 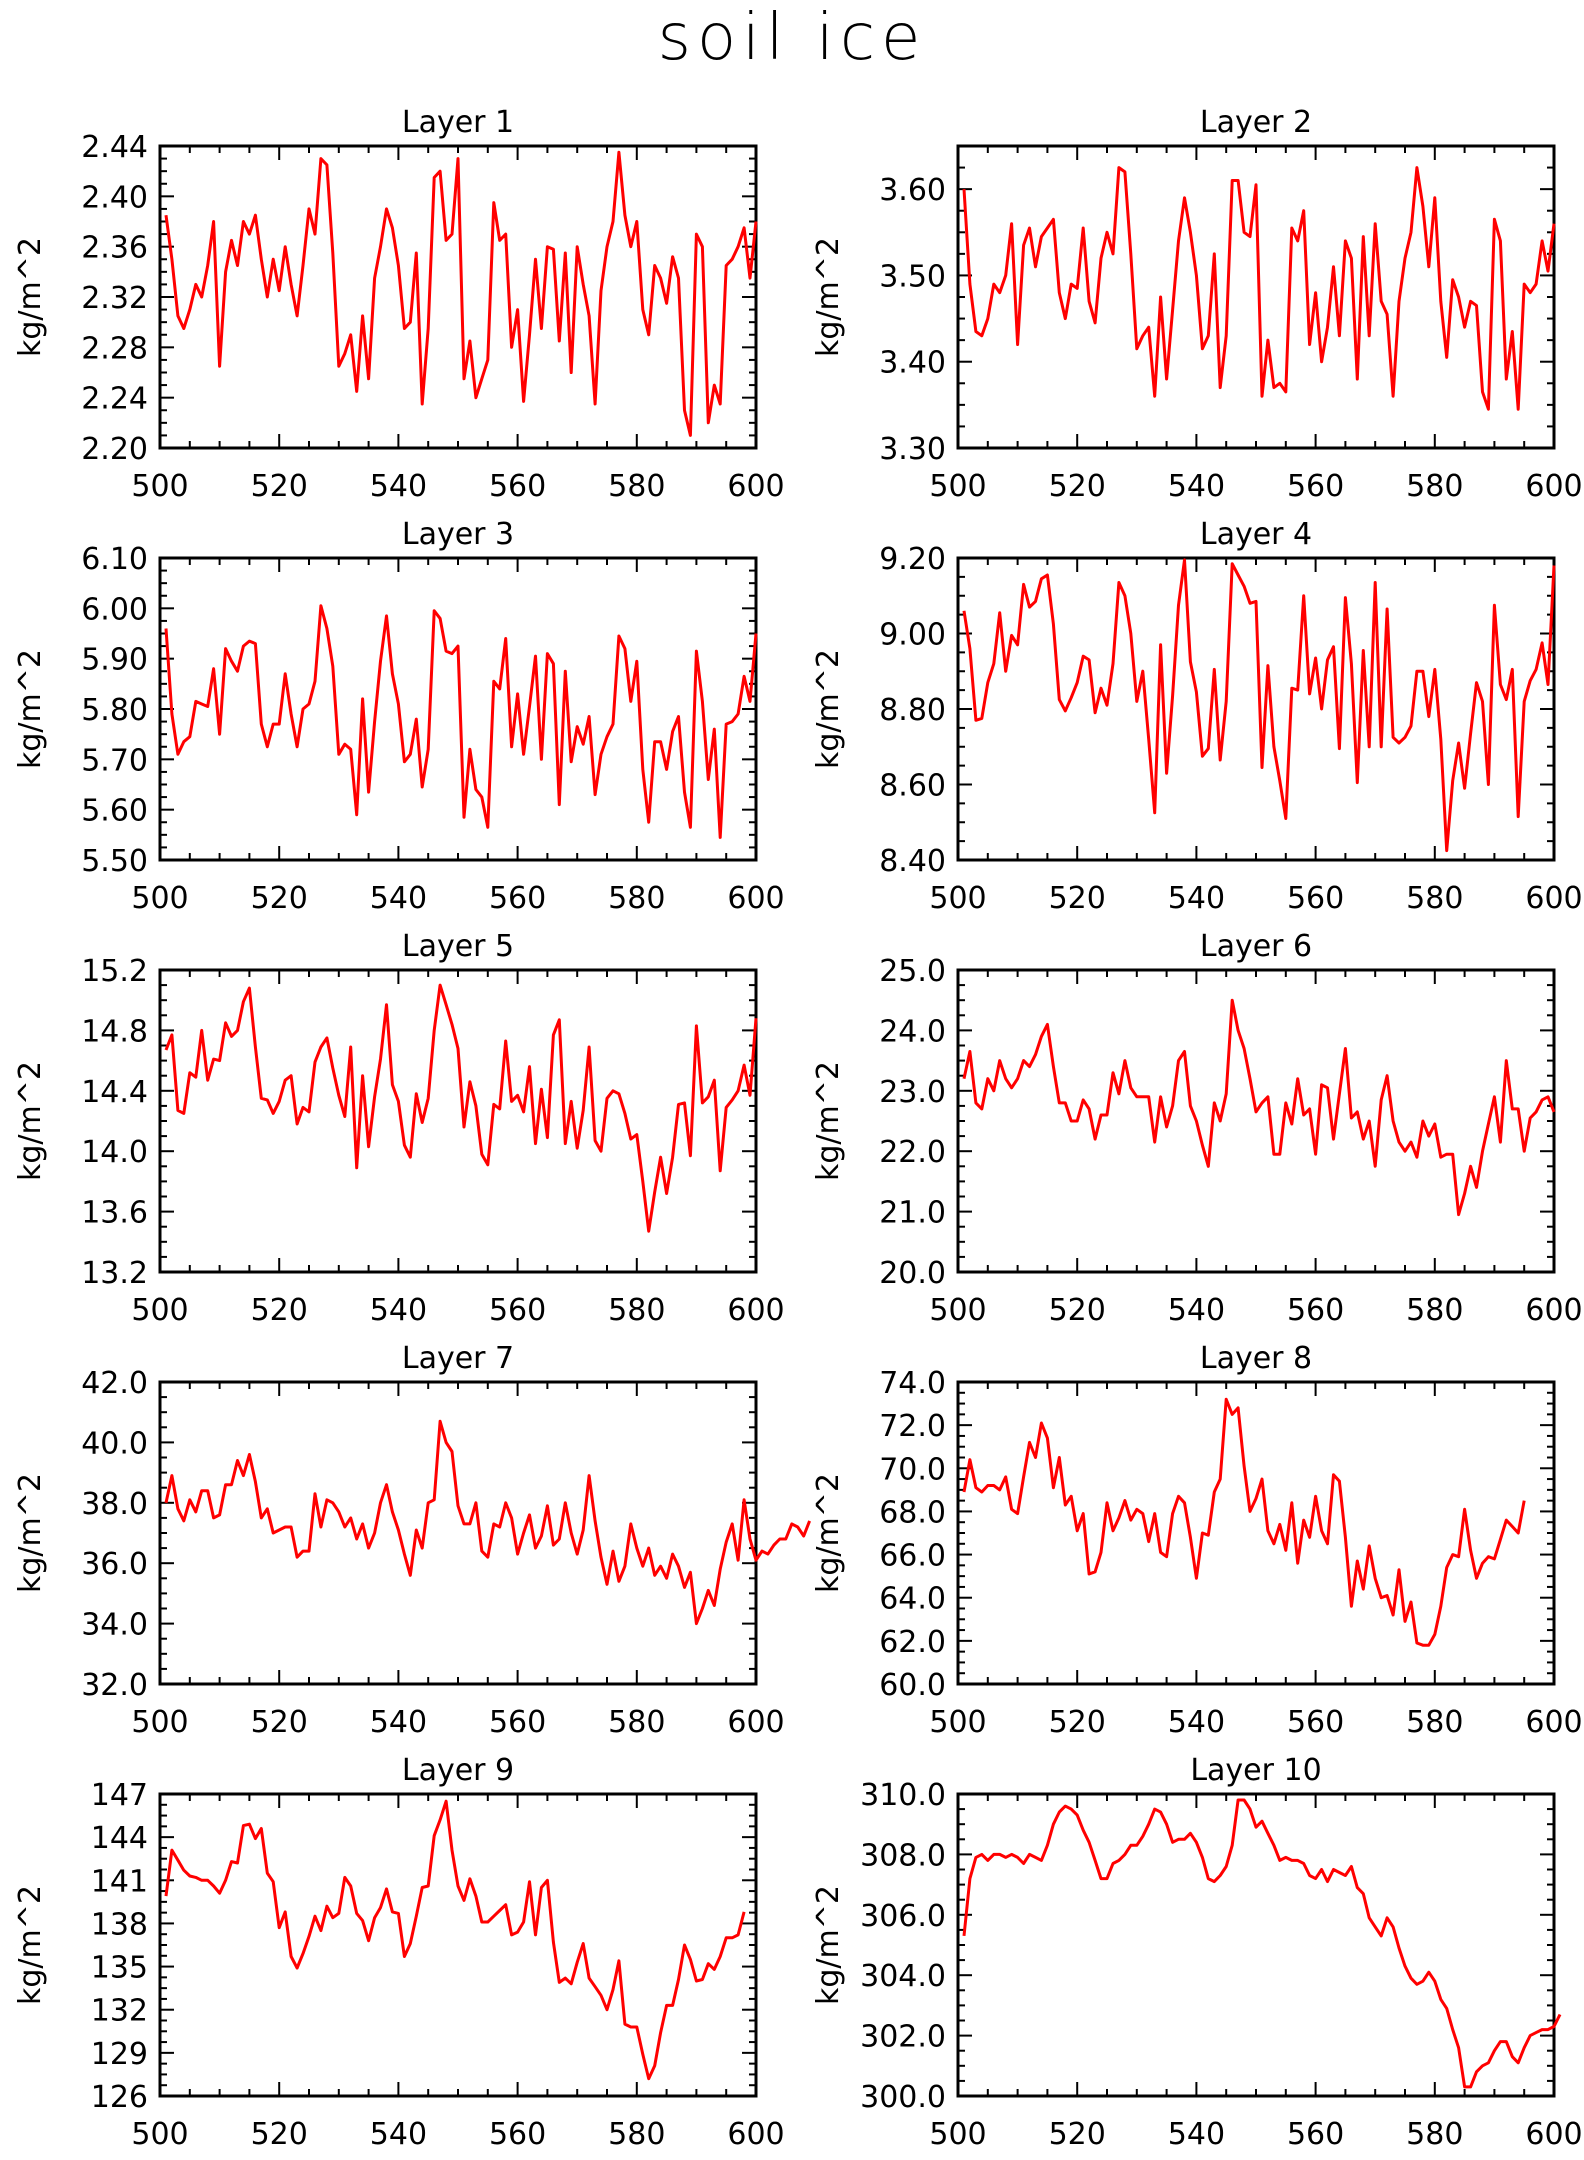 I want to click on y-tick-label: 6.10, so click(x=114, y=559).